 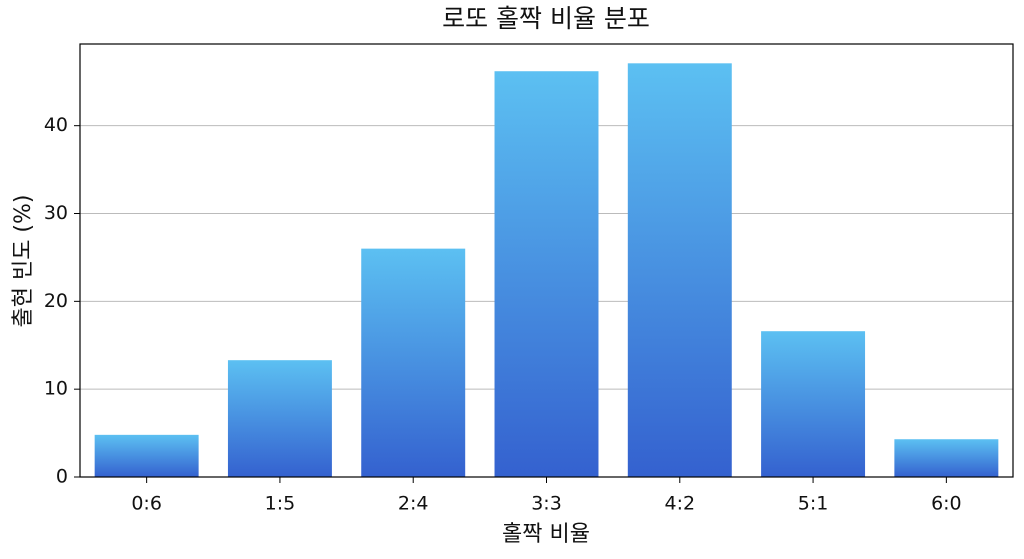 What do you see at coordinates (56, 213) in the screenshot?
I see `y-tick-label: 30` at bounding box center [56, 213].